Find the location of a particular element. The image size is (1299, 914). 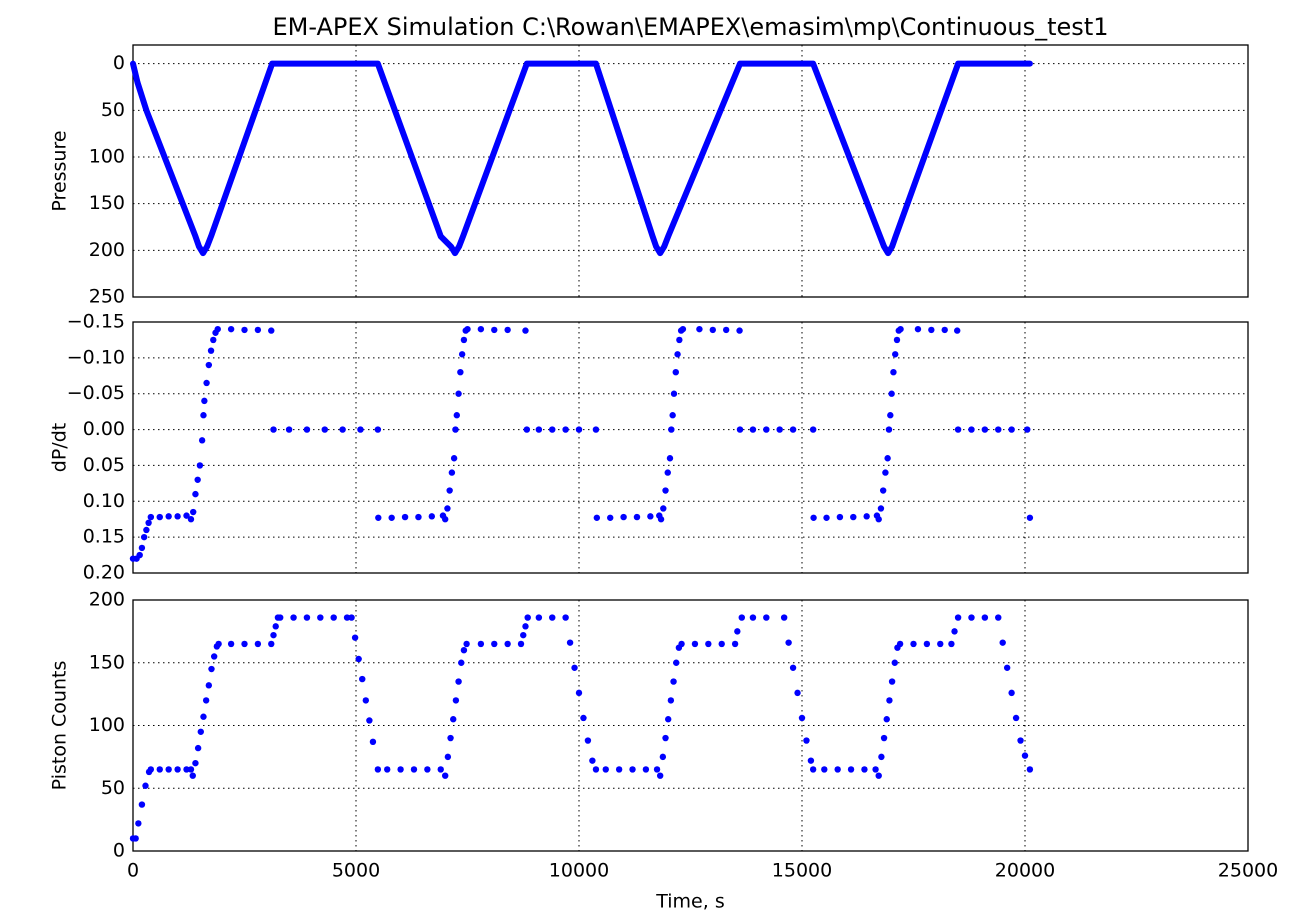

y-tick-label: 50 is located at coordinates (113, 110).